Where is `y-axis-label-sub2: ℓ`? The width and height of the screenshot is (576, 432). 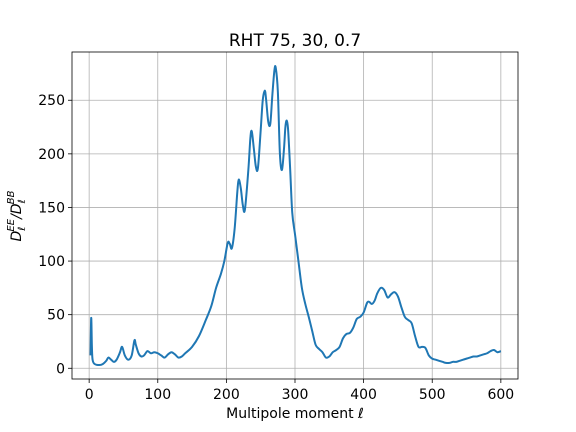 y-axis-label-sub2: ℓ is located at coordinates (22, 201).